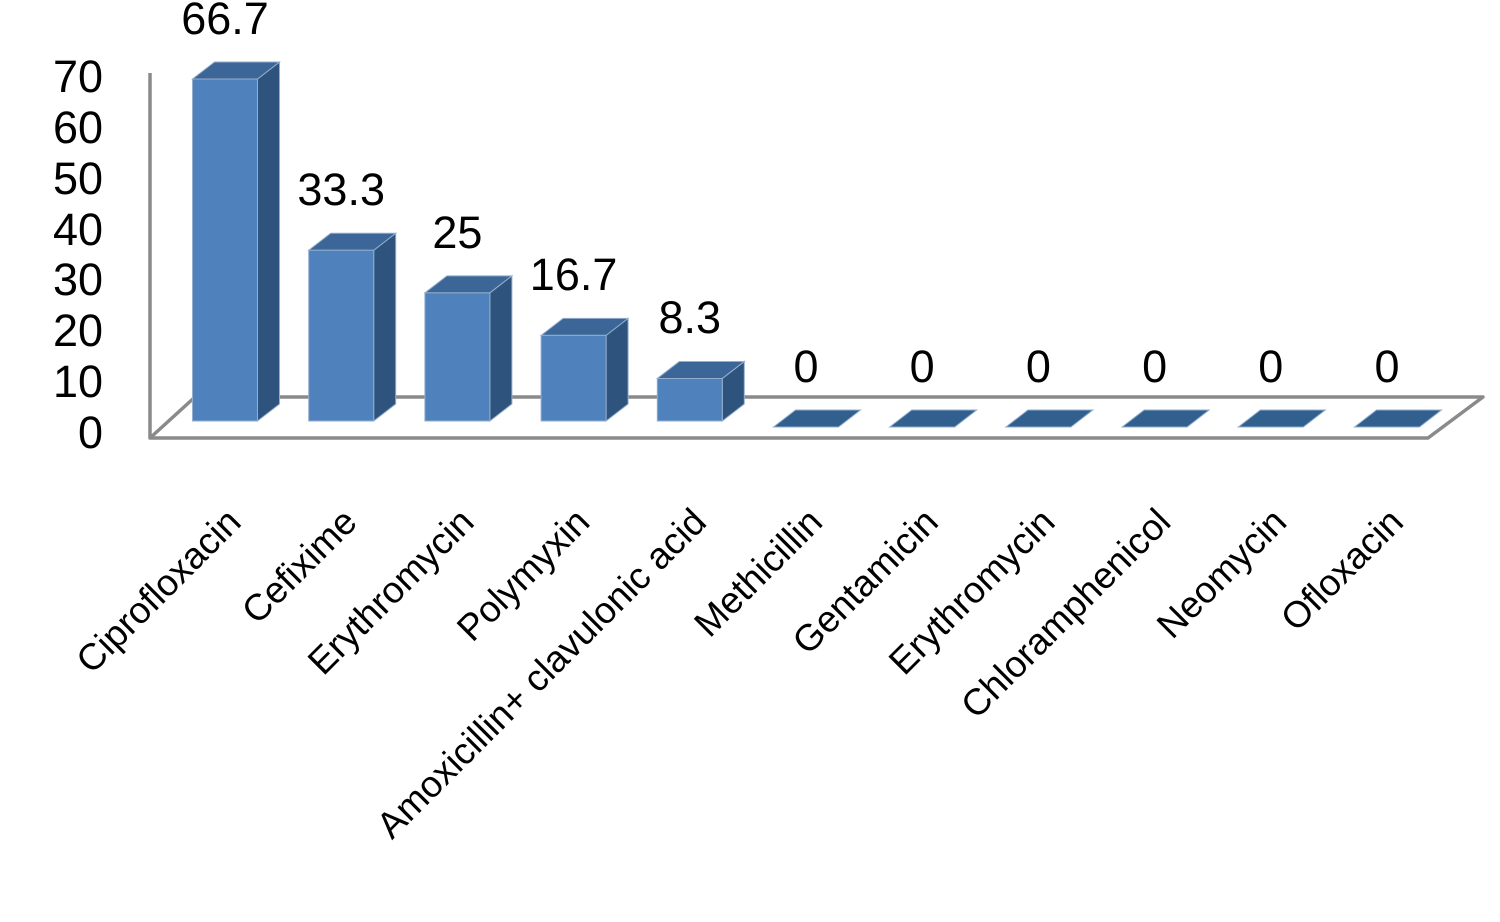 This screenshot has height=922, width=1500. What do you see at coordinates (77, 76) in the screenshot?
I see `y-axis-tick-label: 70` at bounding box center [77, 76].